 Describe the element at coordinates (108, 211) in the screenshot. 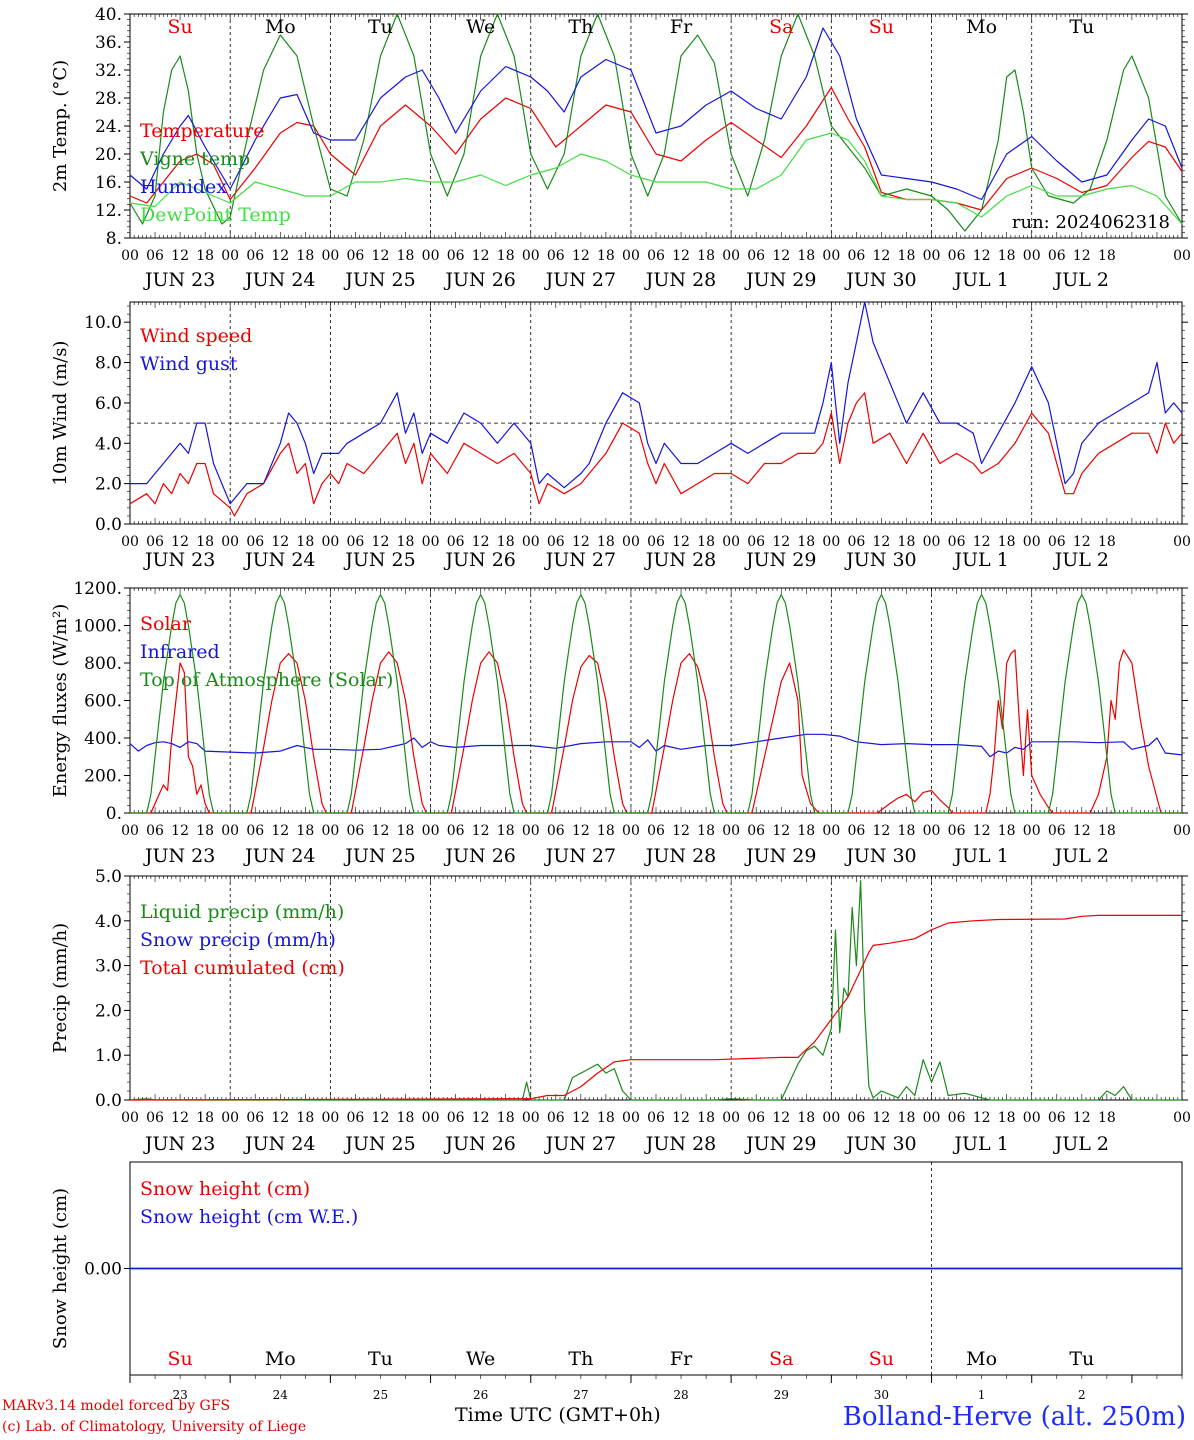

I see `y-tick-label: 12.` at that location.